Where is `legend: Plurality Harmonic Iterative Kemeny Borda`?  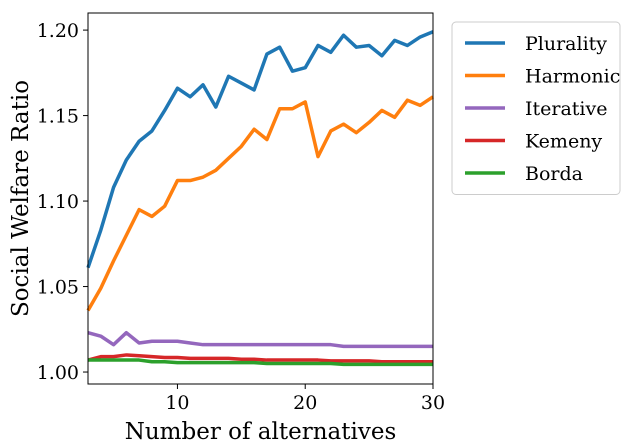
legend: Plurality Harmonic Iterative Kemeny Borda is located at coordinates (536, 108).